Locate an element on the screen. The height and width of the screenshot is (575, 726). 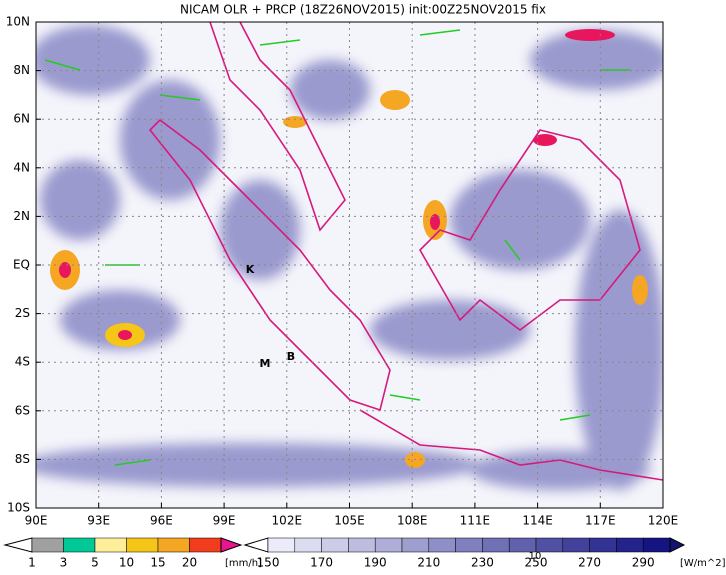
colorbar-label: 270 is located at coordinates (589, 563).